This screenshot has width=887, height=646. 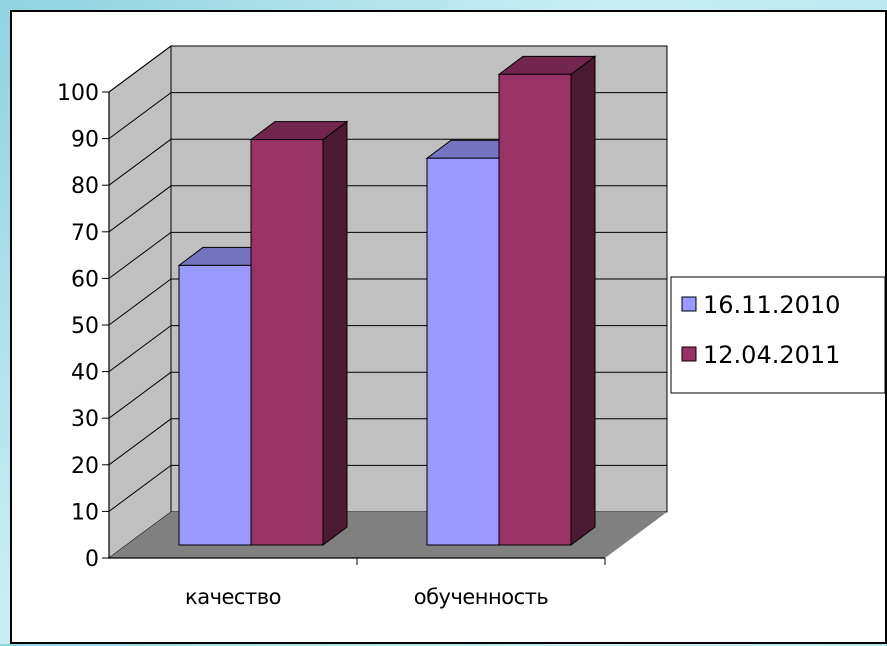 What do you see at coordinates (85, 419) in the screenshot?
I see `y-tick-label: 30` at bounding box center [85, 419].